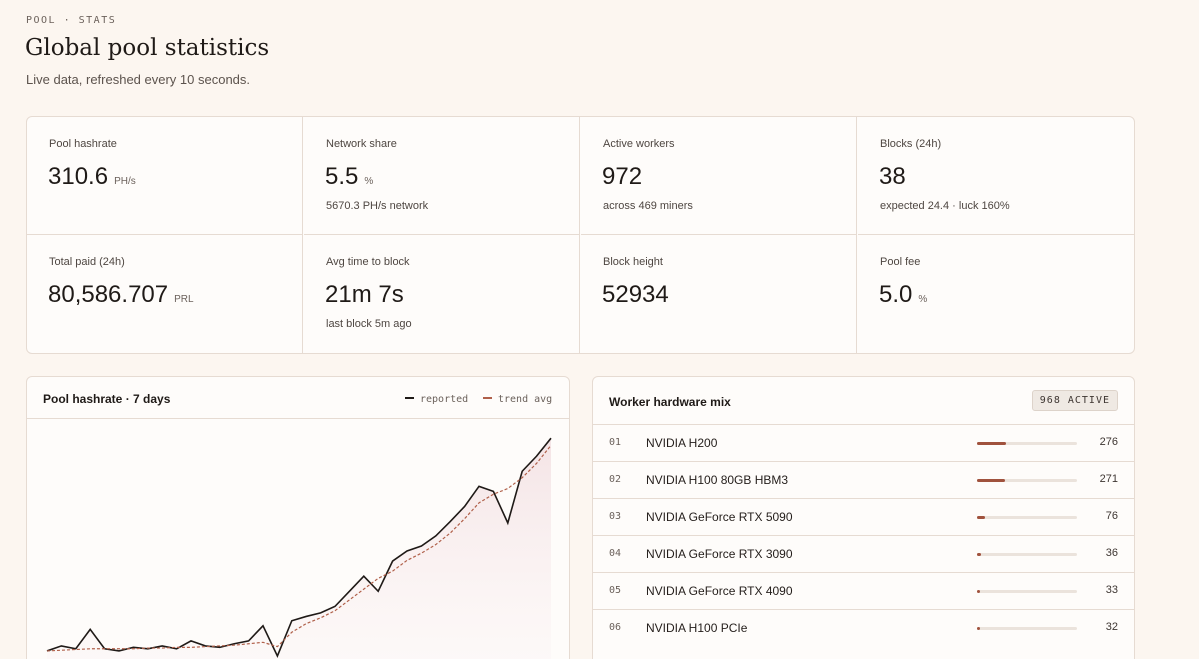  Describe the element at coordinates (682, 443) in the screenshot. I see `row-name: NVIDIA H200` at that location.